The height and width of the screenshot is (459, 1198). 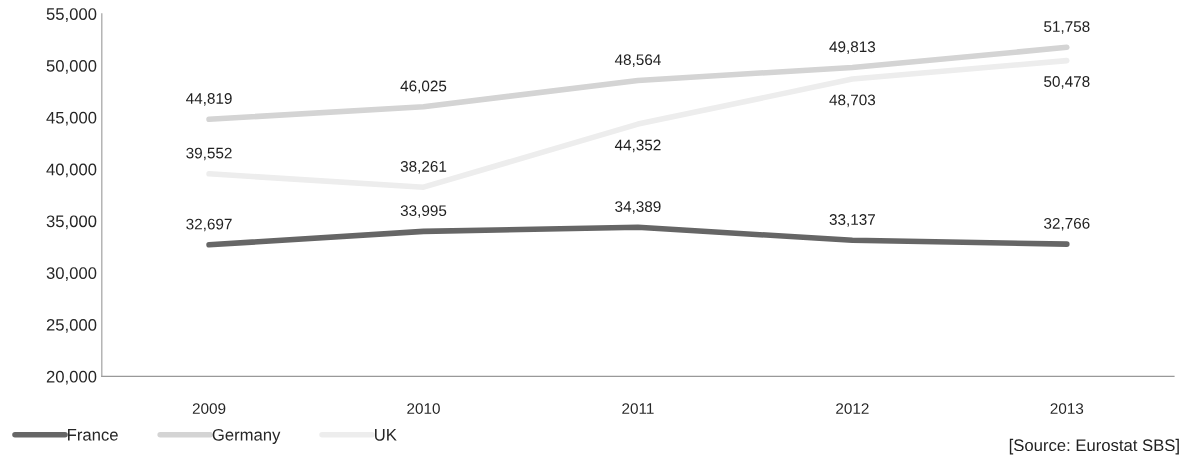 I want to click on data-label: 46,025, so click(x=423, y=87).